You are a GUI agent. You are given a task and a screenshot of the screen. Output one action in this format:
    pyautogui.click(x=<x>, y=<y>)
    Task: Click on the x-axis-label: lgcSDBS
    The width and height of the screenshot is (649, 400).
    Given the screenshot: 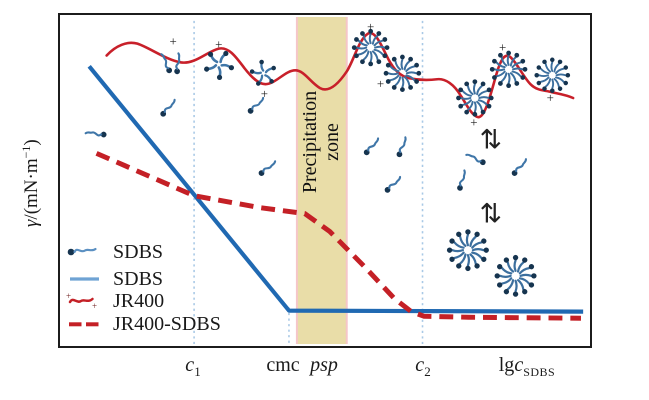 What is the action you would take?
    pyautogui.click(x=527, y=366)
    